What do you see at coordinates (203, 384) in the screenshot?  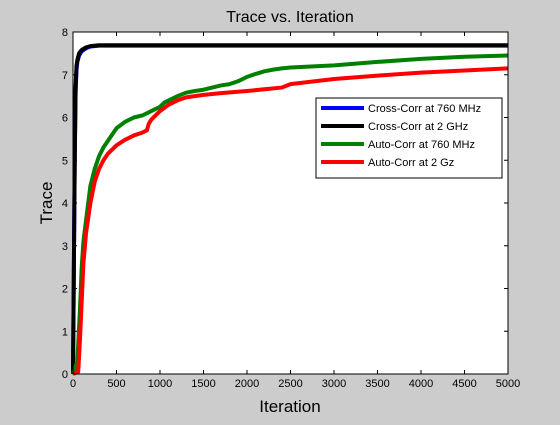 I see `x-tick-label: 1500` at bounding box center [203, 384].